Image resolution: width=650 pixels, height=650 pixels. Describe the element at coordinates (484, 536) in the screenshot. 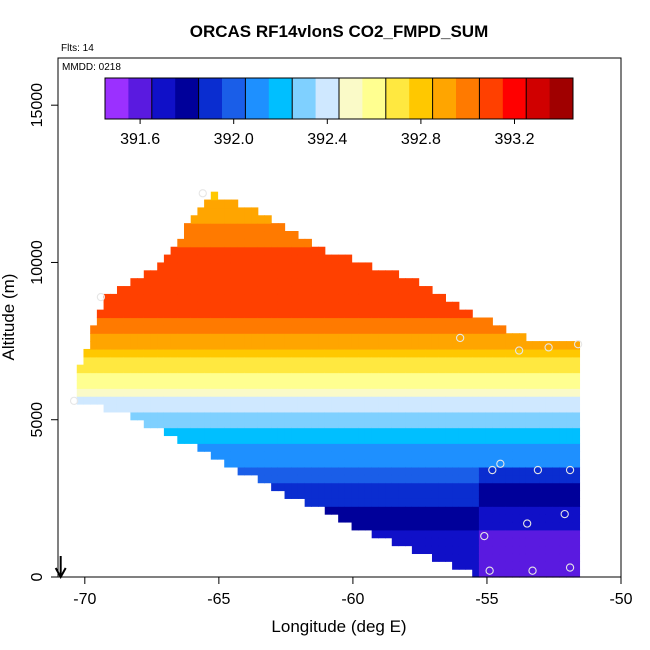

I see `flight-point` at that location.